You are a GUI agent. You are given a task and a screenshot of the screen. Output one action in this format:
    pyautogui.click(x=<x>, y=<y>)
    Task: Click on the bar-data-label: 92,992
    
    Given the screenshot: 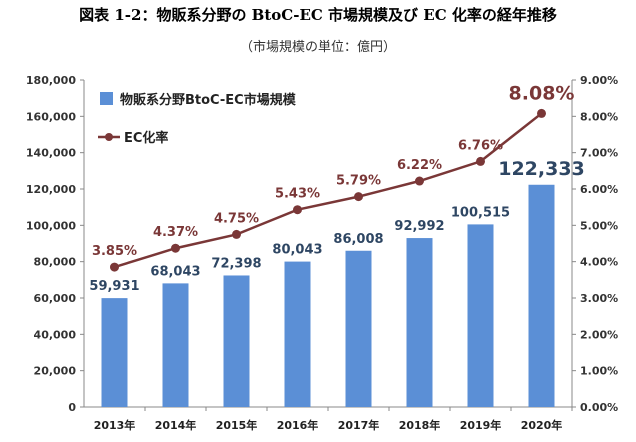 What is the action you would take?
    pyautogui.click(x=419, y=226)
    